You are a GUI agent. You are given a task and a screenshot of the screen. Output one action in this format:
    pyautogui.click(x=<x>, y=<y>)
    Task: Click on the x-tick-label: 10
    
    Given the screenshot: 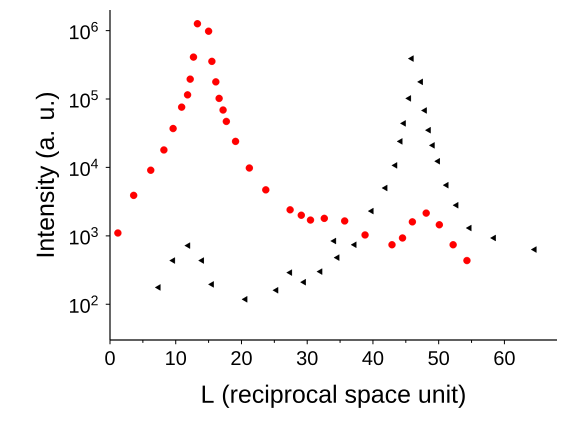 What is the action you would take?
    pyautogui.click(x=176, y=358)
    